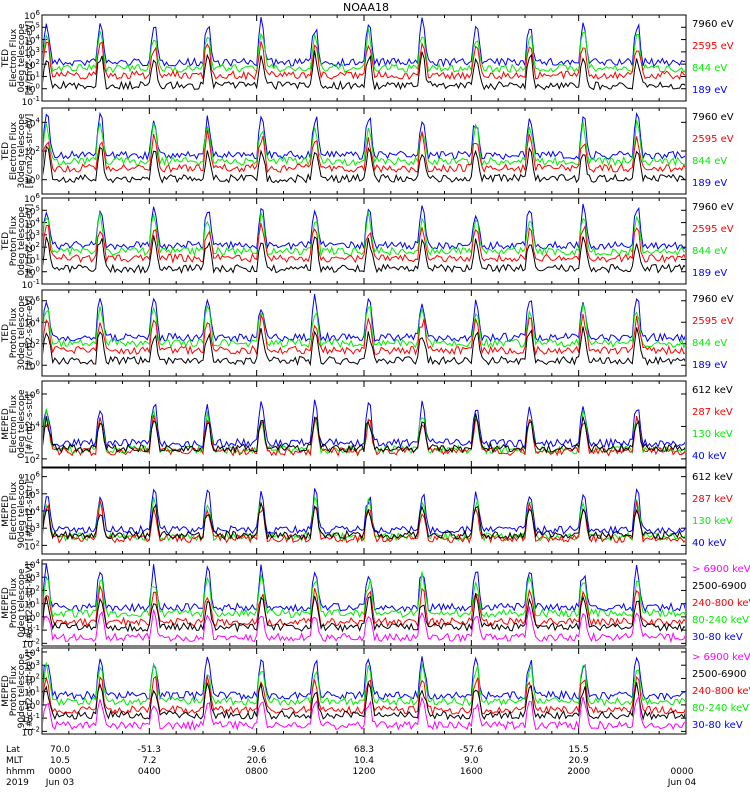  Describe the element at coordinates (364, 713) in the screenshot. I see `trace-magenta` at that location.